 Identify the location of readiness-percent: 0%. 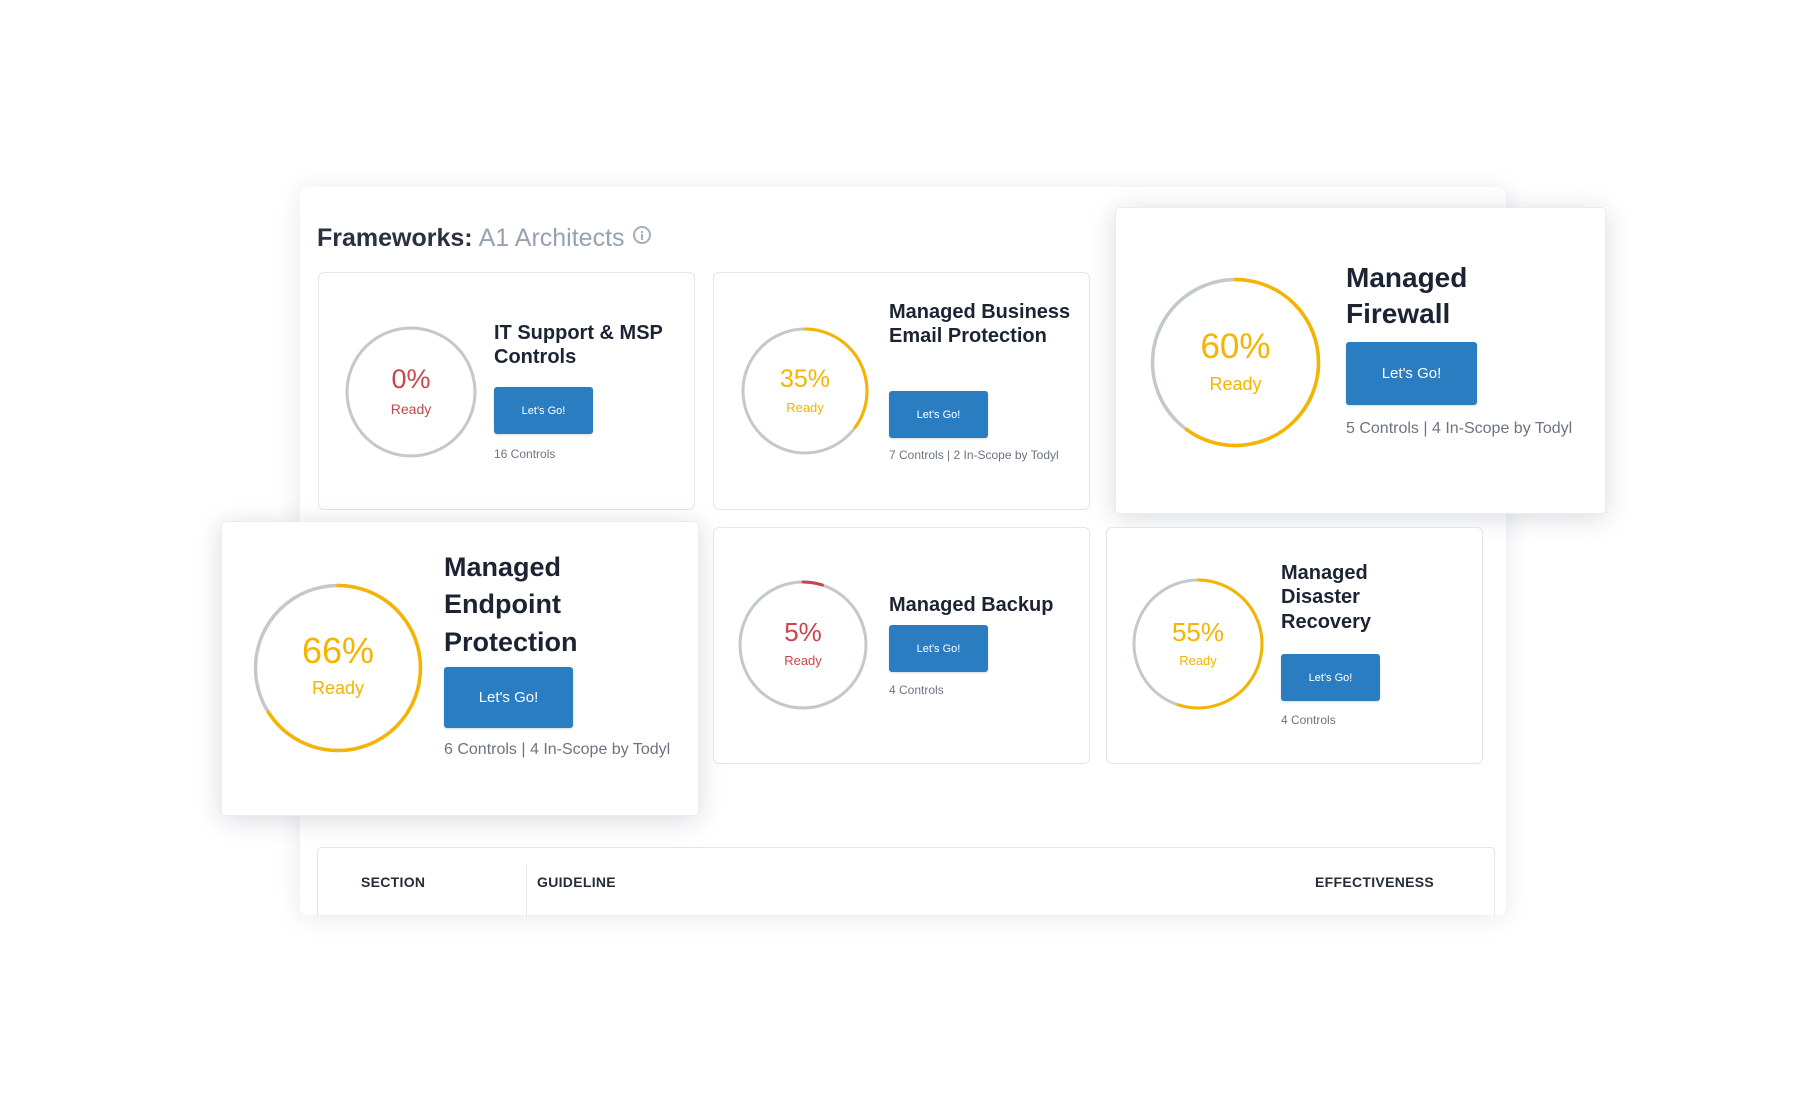
(411, 379).